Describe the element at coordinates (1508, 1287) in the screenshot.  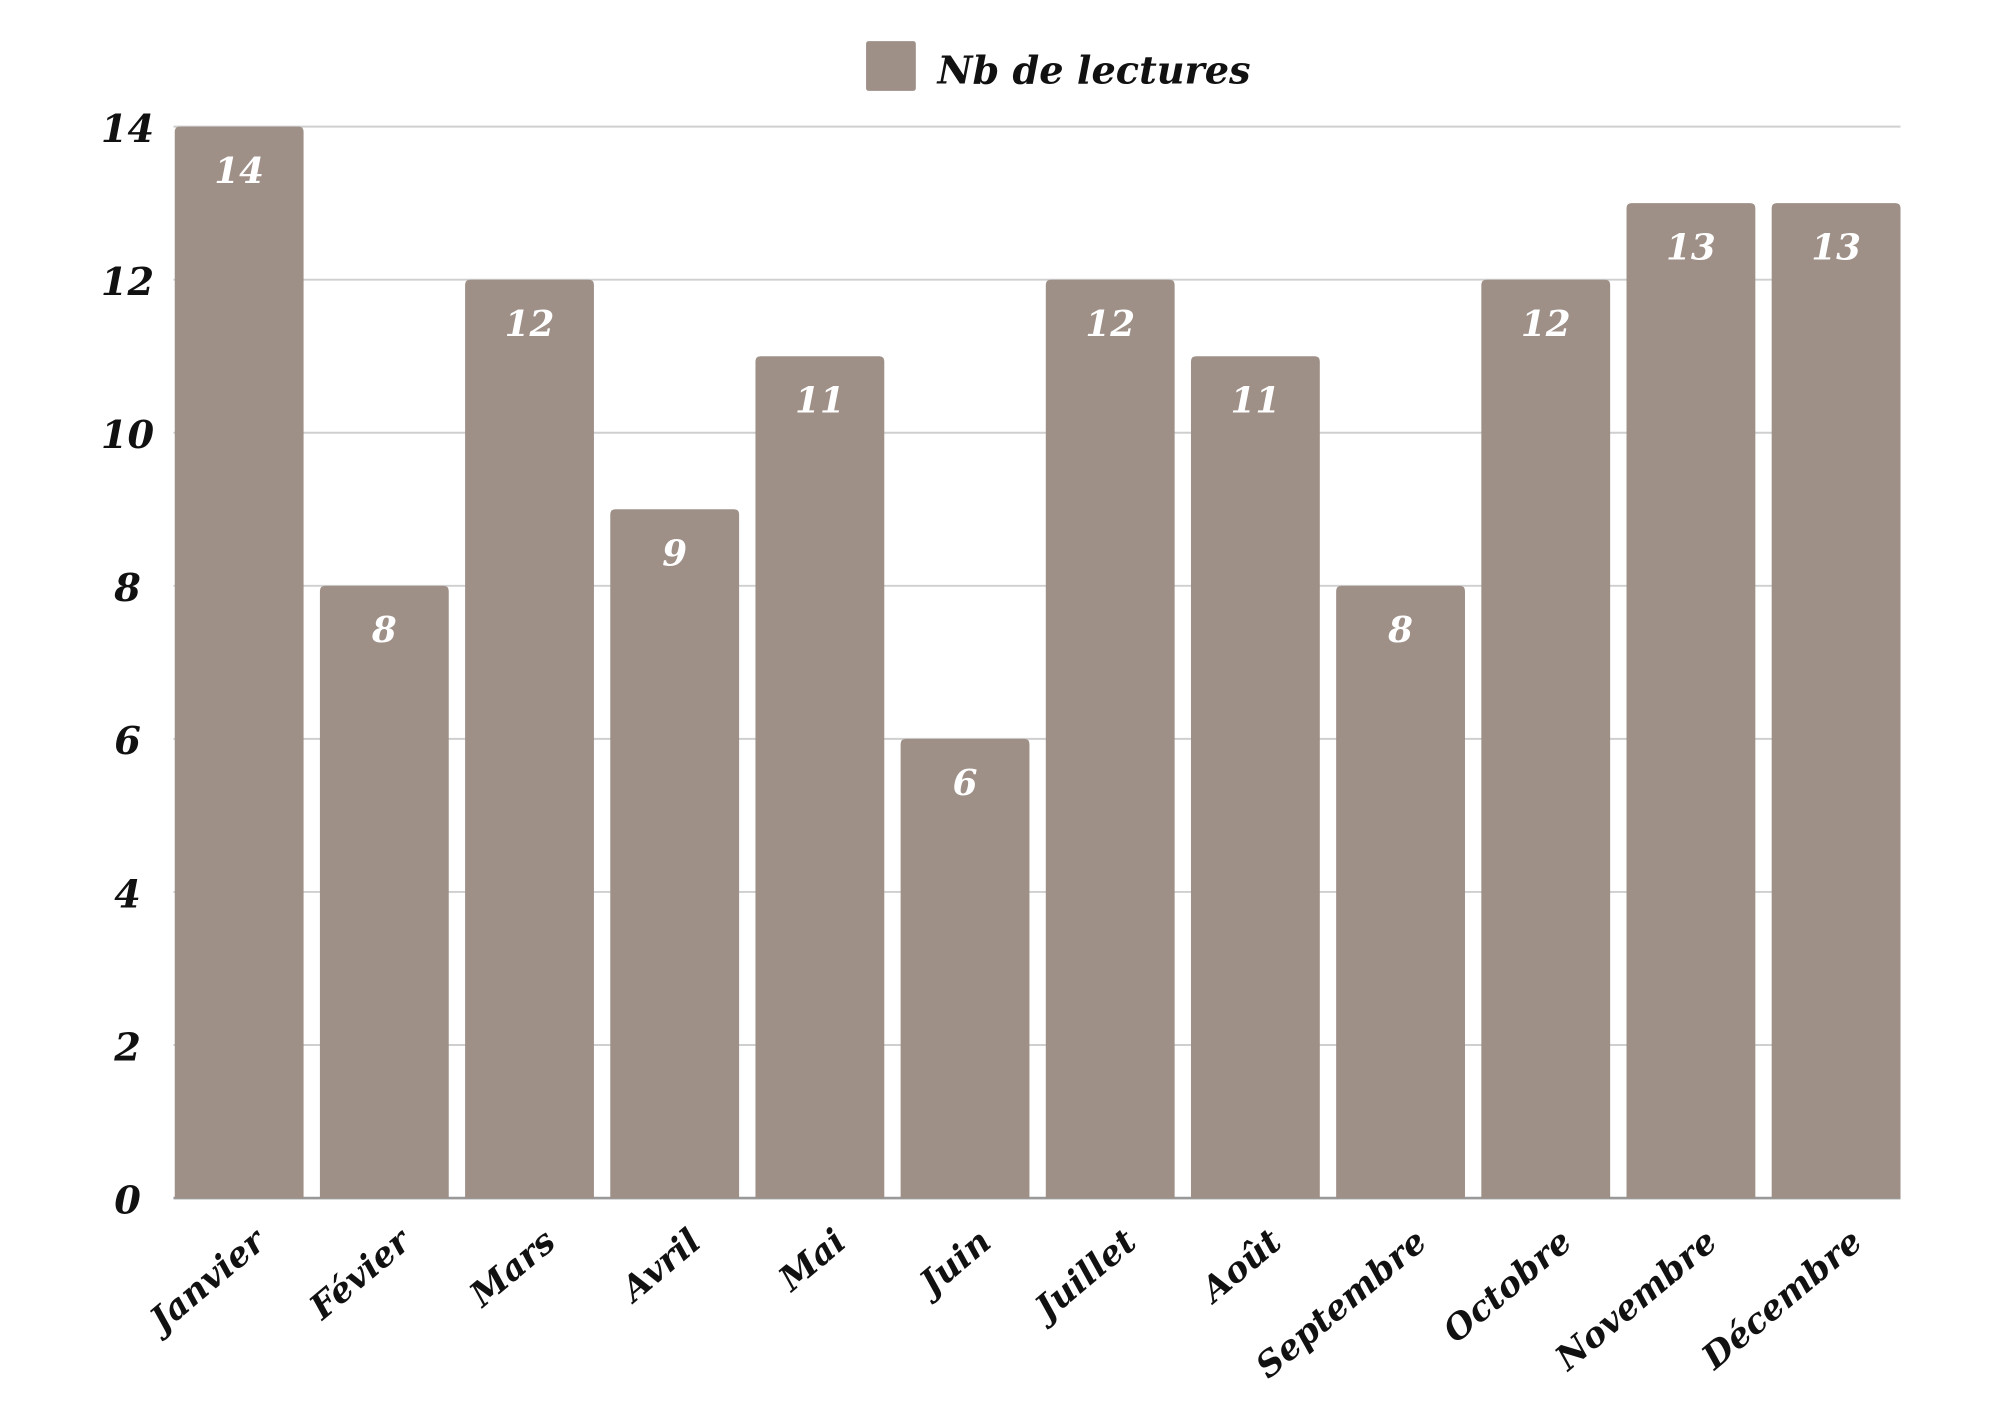
I see `x-tick-label: Octobre` at that location.